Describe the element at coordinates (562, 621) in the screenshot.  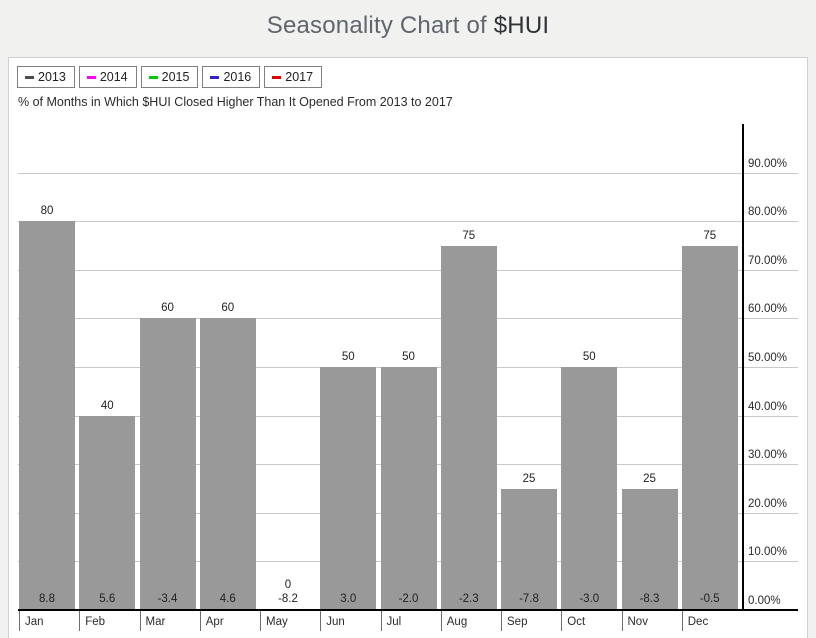
I see `month-separator-oct` at that location.